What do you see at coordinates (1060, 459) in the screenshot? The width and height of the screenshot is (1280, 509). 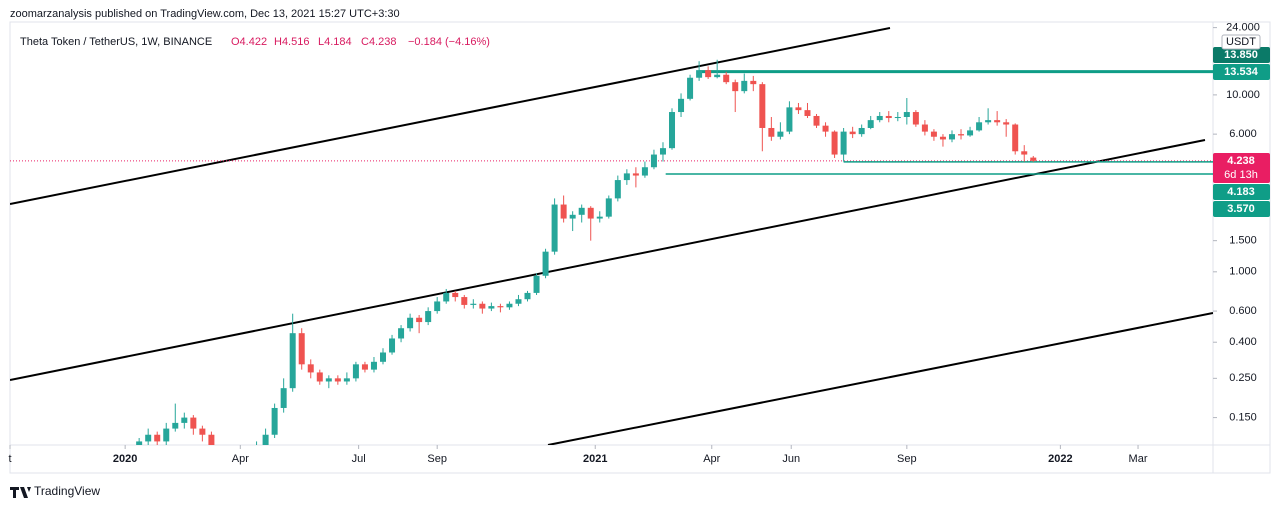 I see `x-tick-label: 2022` at bounding box center [1060, 459].